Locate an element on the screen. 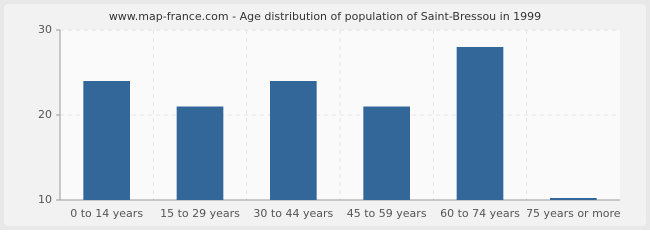 Image resolution: width=650 pixels, height=240 pixels. y-tick-label: 20 is located at coordinates (45, 114).